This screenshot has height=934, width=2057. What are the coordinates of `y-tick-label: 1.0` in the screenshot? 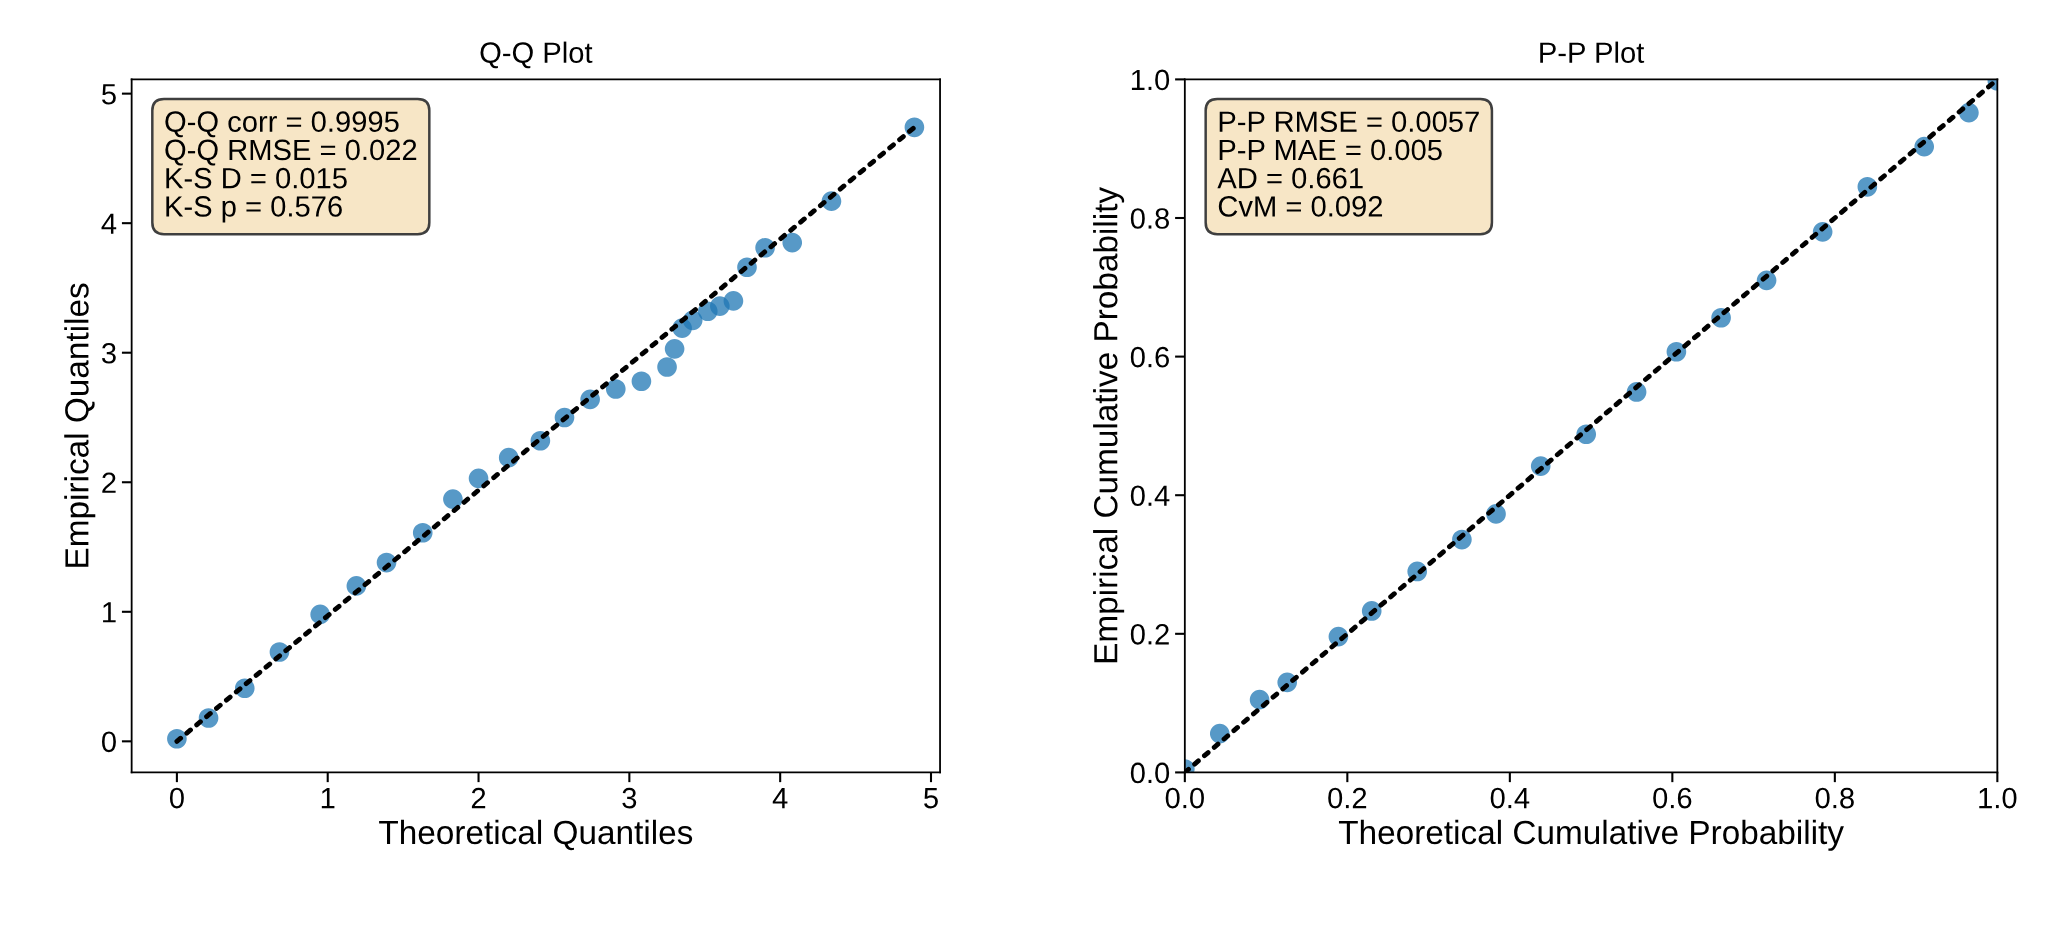 It's located at (1150, 80).